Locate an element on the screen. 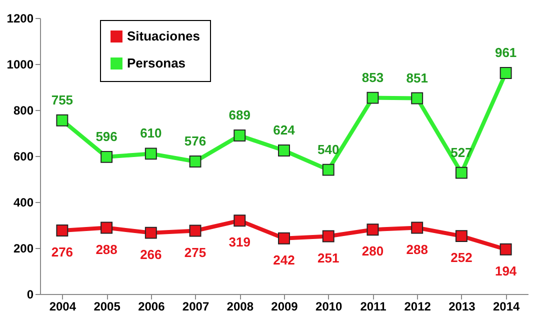 The image size is (550, 328). x-tick-label: 2004 is located at coordinates (62, 307).